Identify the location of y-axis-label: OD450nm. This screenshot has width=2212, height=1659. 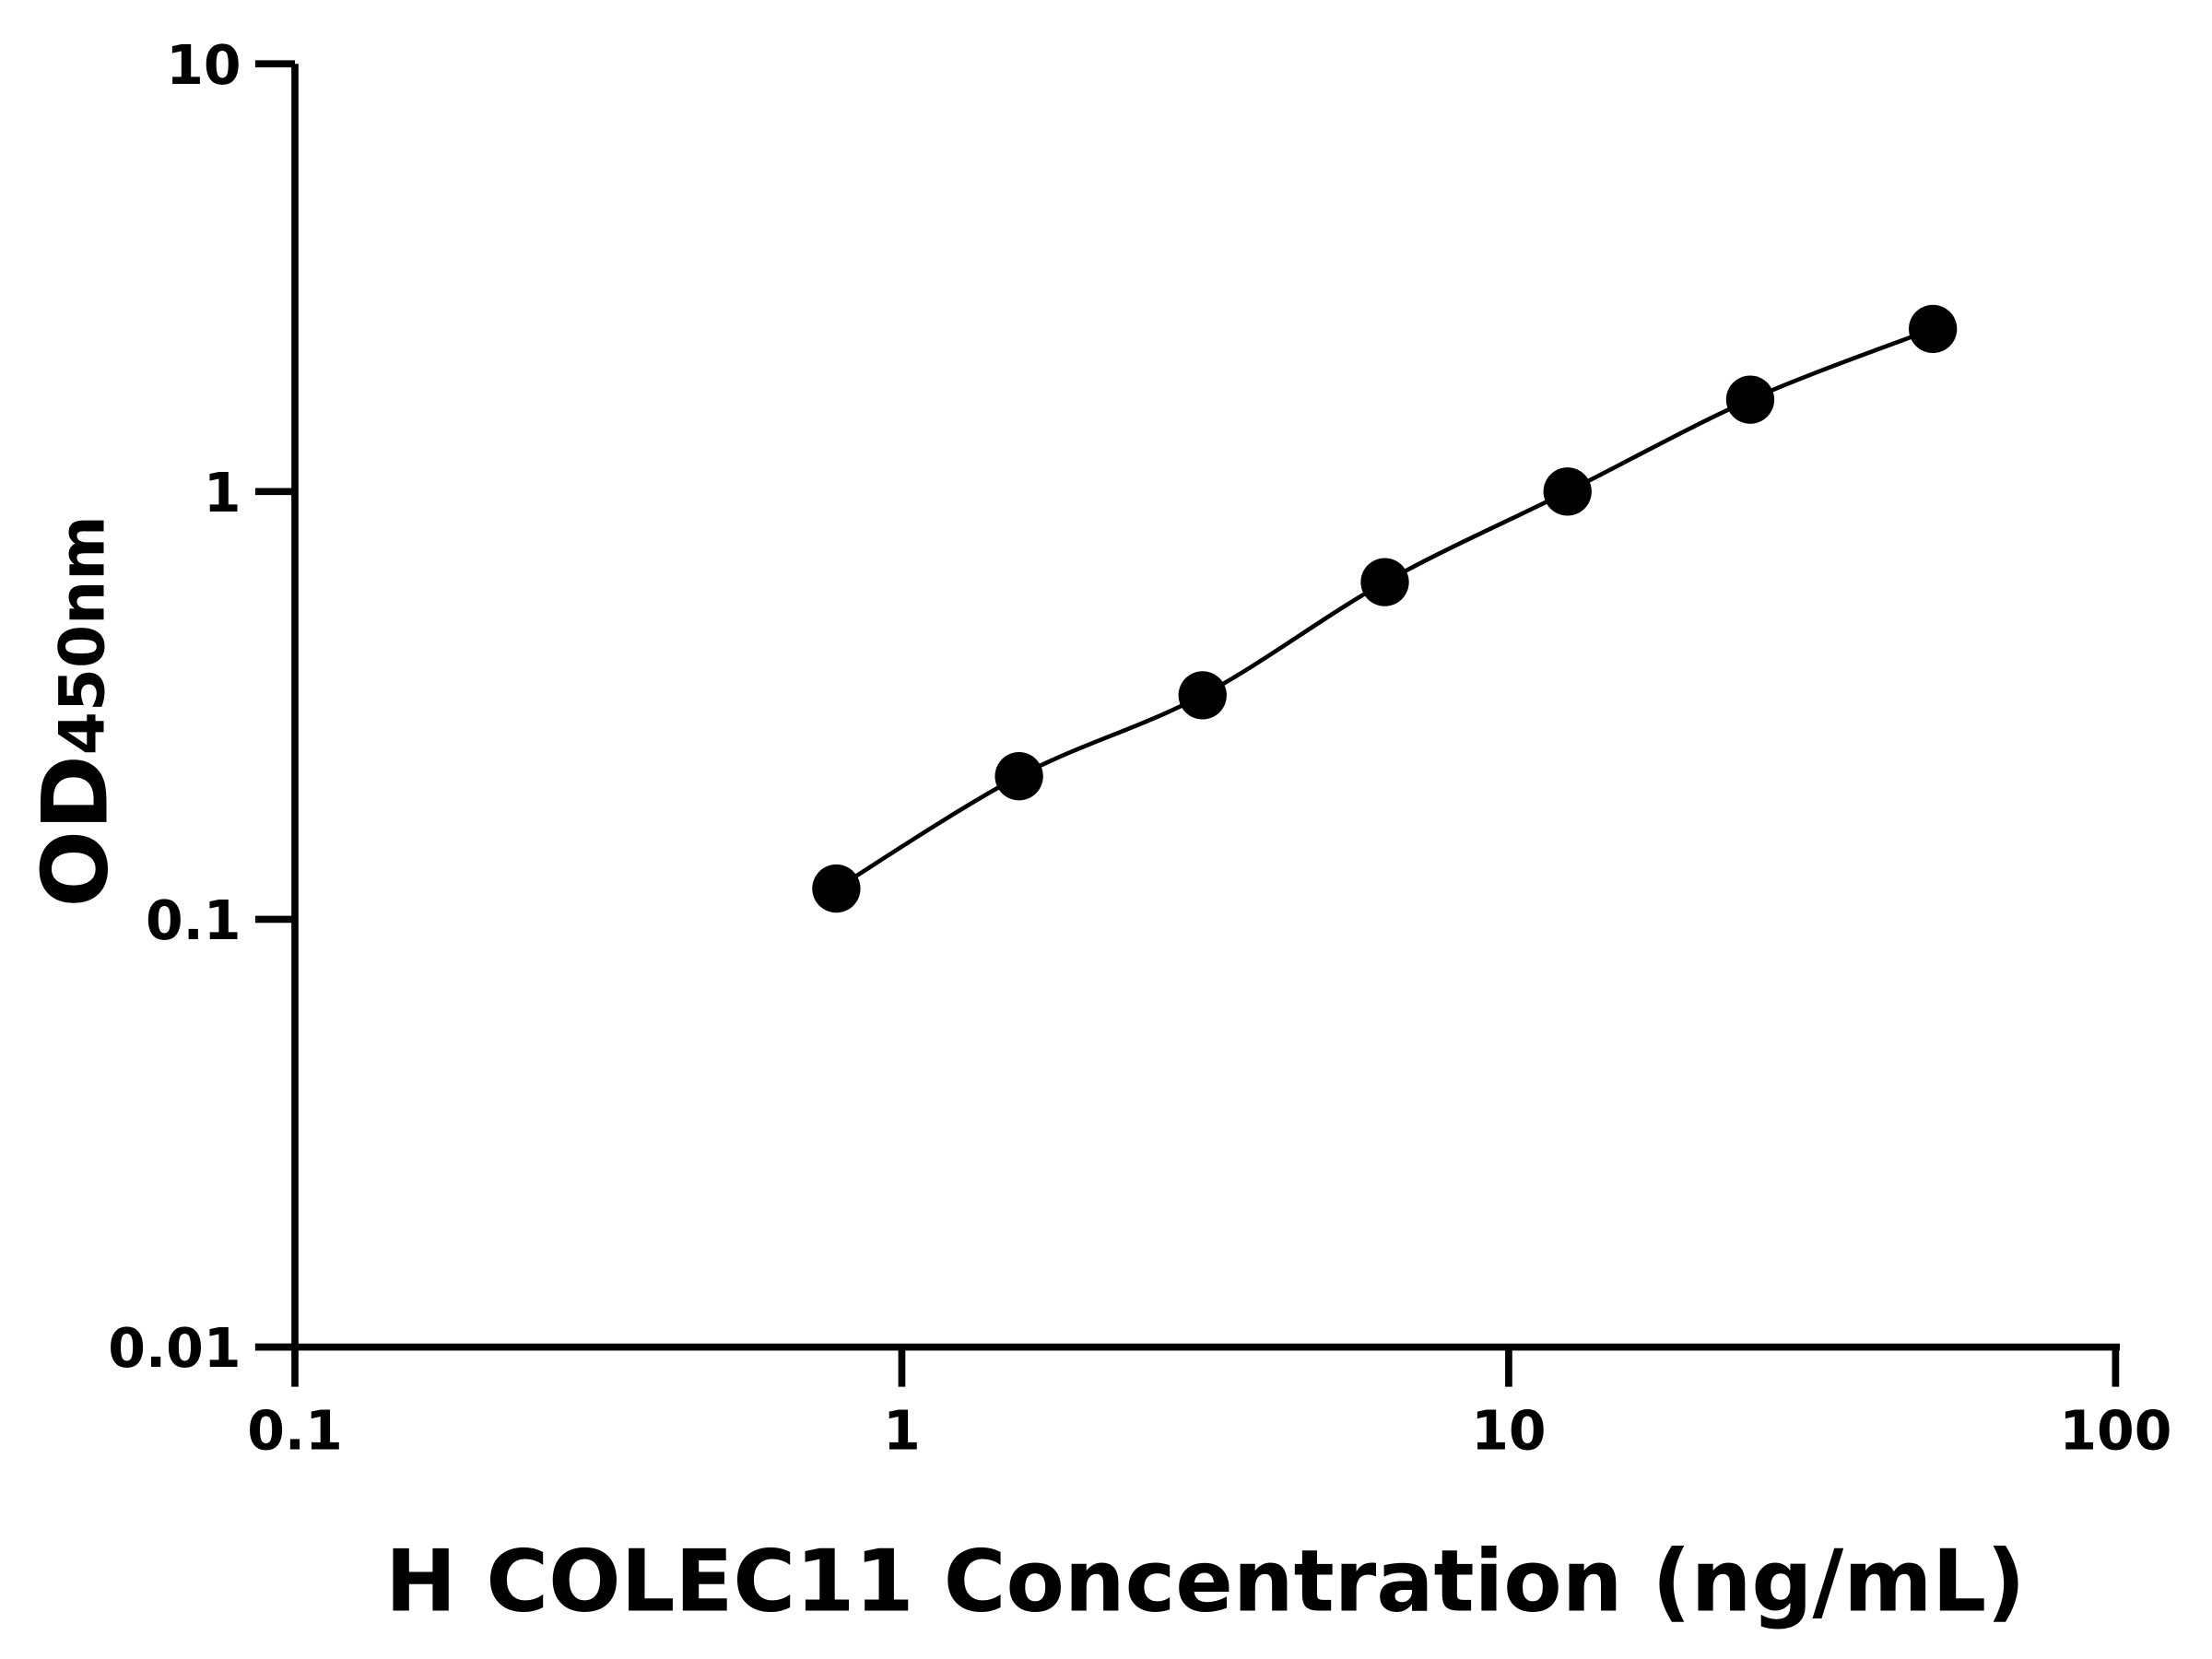
(75, 711).